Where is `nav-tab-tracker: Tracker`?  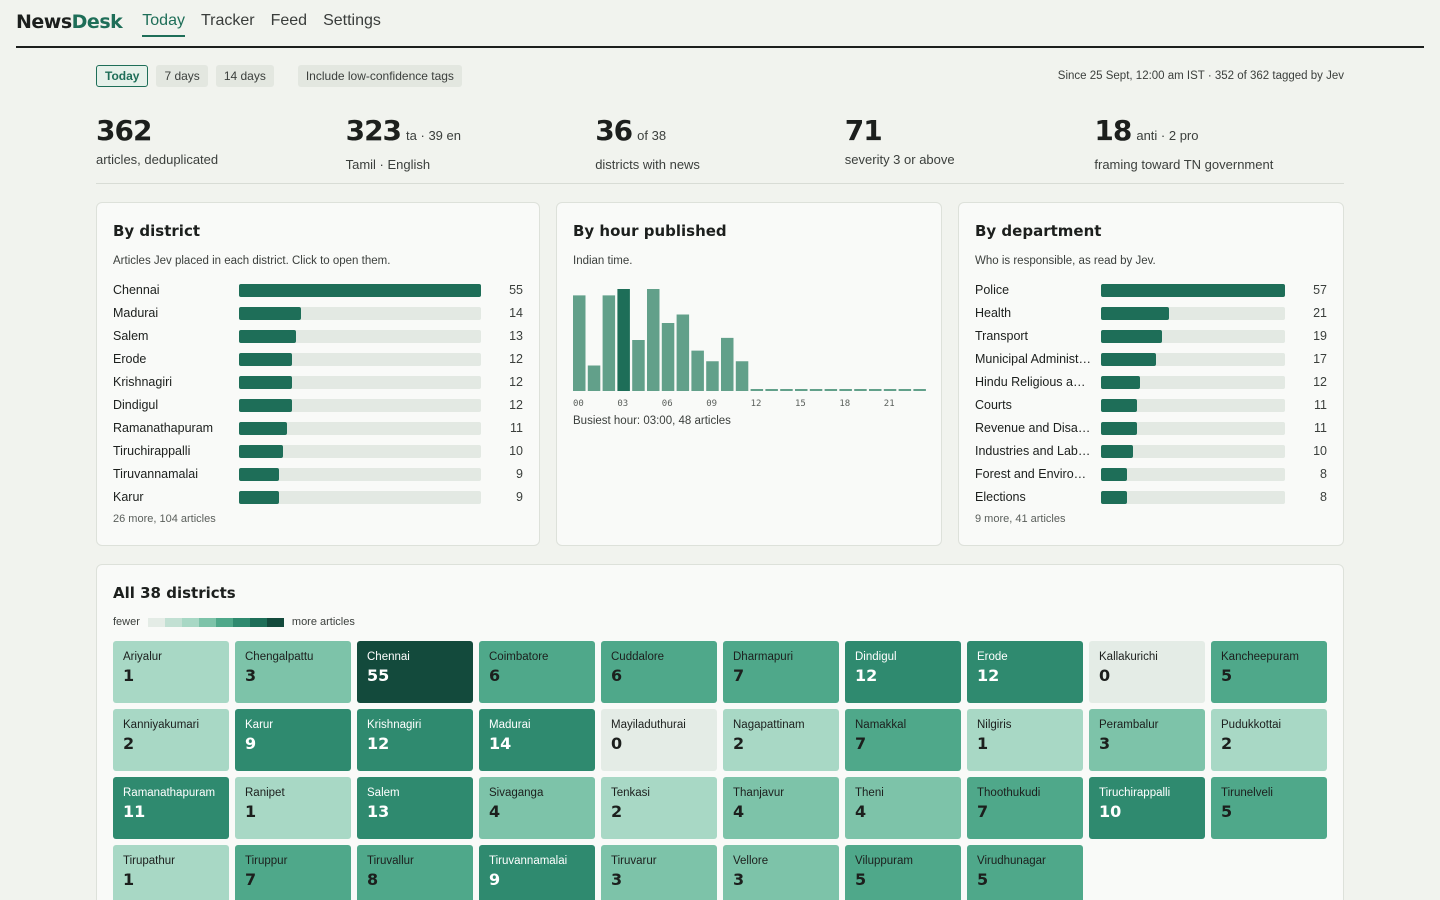 nav-tab-tracker: Tracker is located at coordinates (227, 20).